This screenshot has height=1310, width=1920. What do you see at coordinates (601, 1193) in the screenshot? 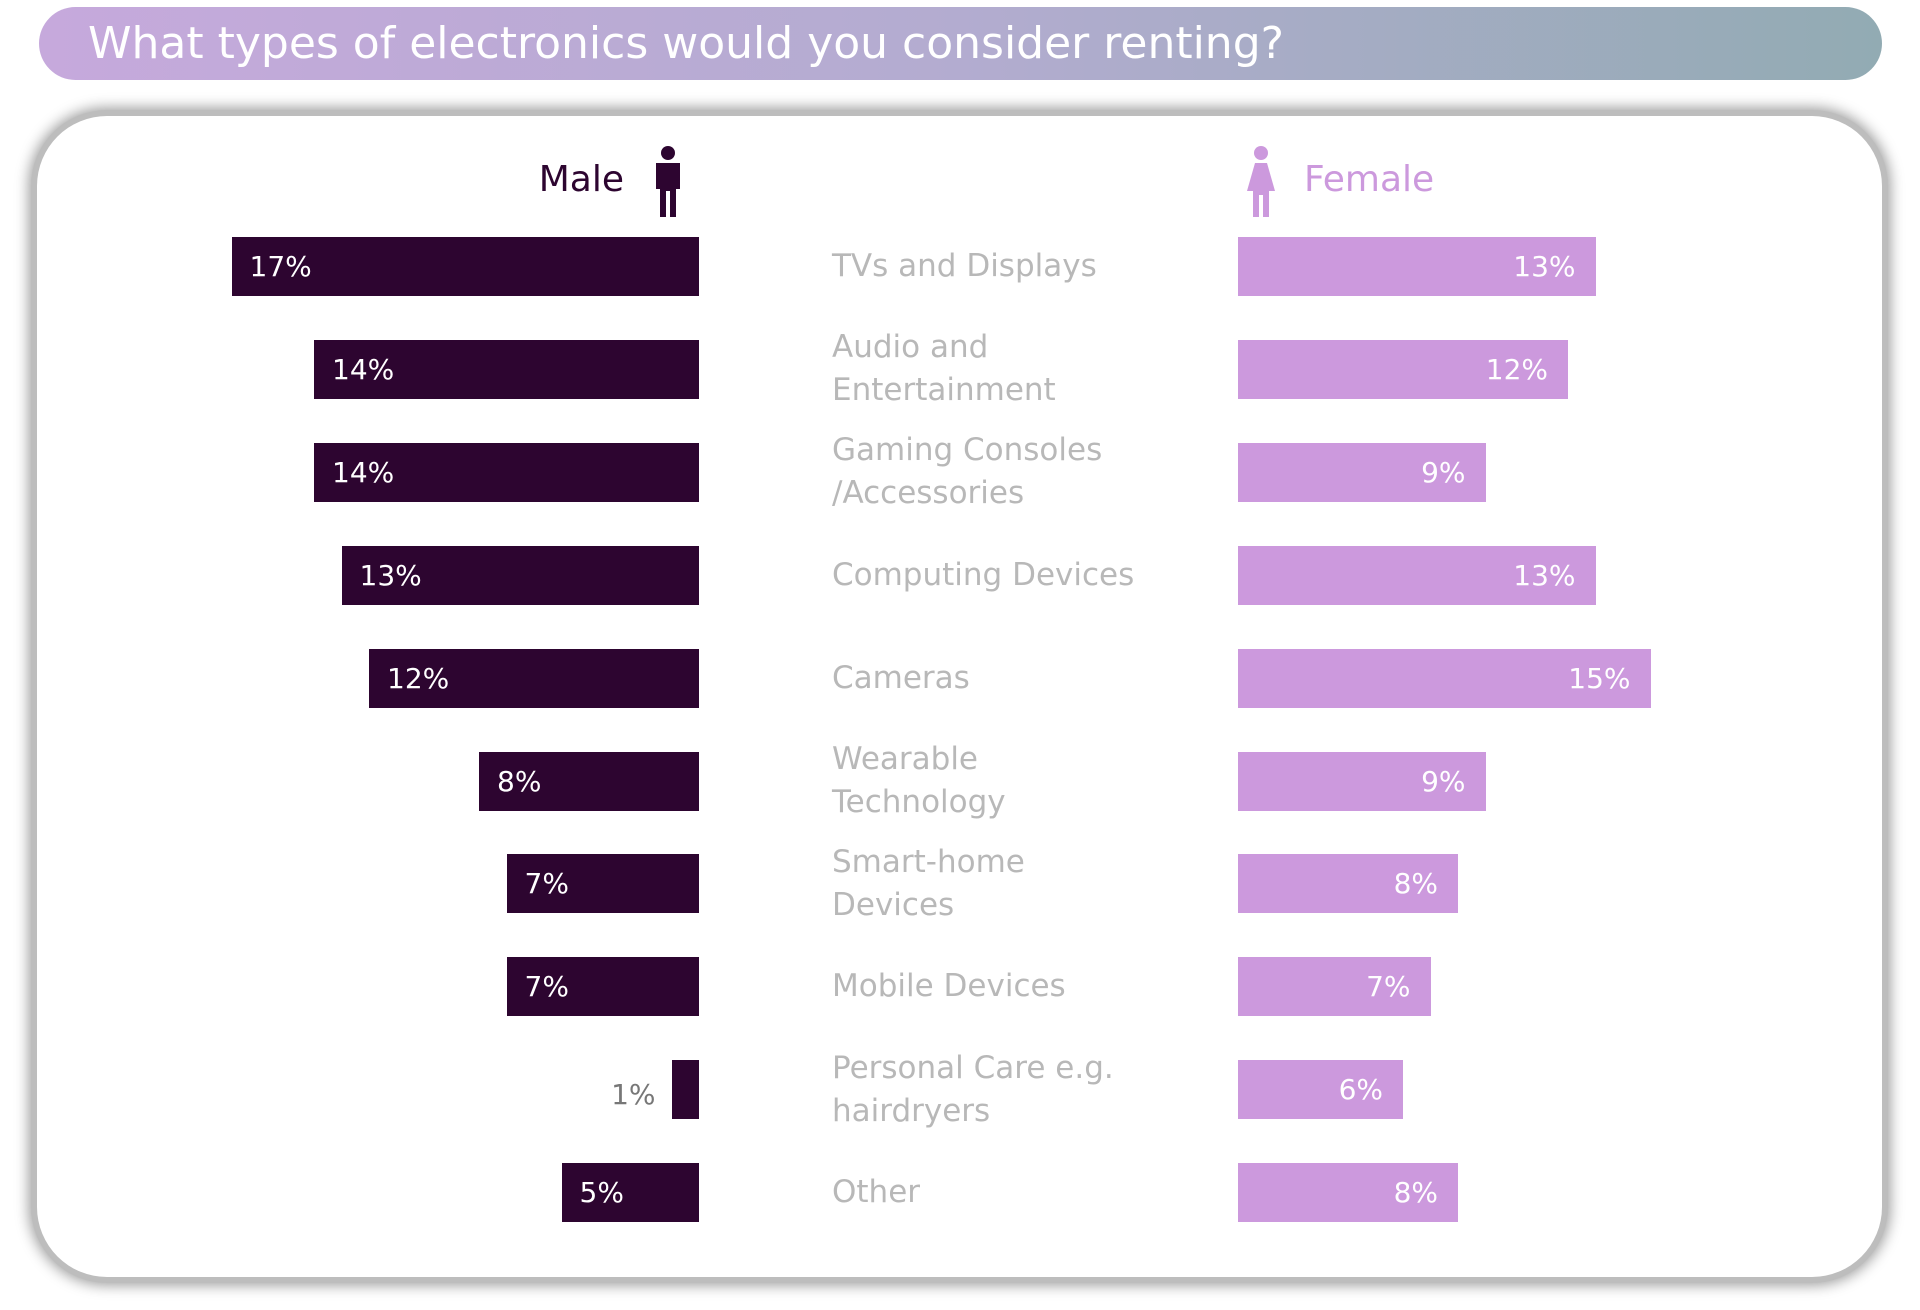
I see `data-label: 5%` at bounding box center [601, 1193].